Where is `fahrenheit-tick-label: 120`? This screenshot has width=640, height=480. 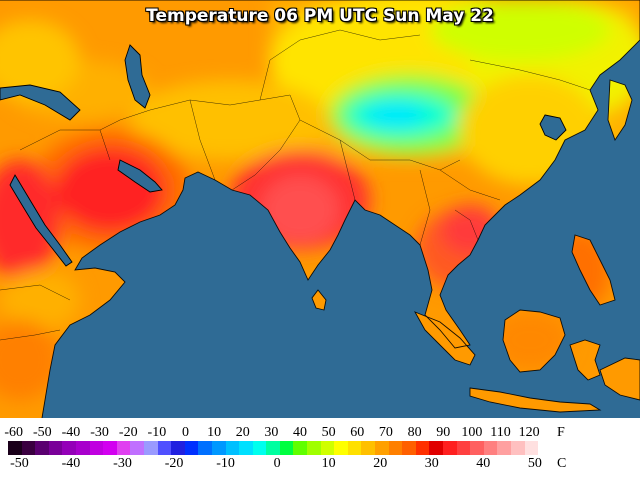
fahrenheit-tick-label: 120 is located at coordinates (529, 432).